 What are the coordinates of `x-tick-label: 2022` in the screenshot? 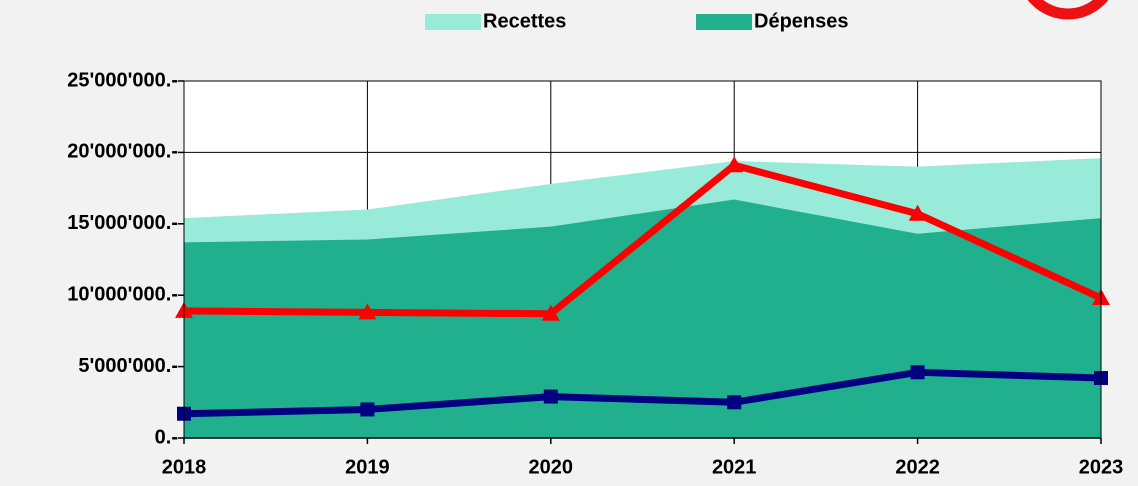 It's located at (917, 467).